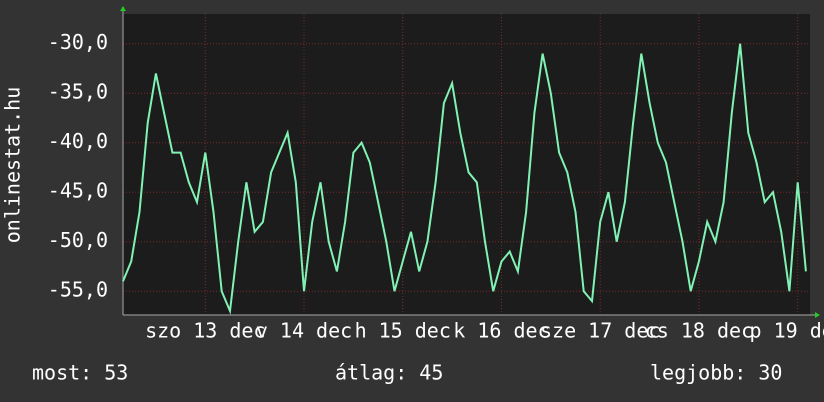 The image size is (824, 402). Describe the element at coordinates (80, 373) in the screenshot. I see `footer-current: most: 53` at that location.